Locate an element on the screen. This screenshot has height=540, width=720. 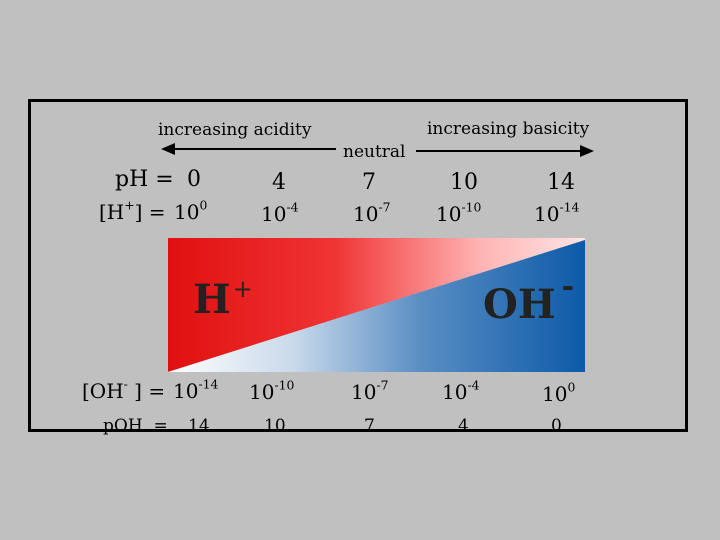
poh-value: 14 is located at coordinates (199, 426).